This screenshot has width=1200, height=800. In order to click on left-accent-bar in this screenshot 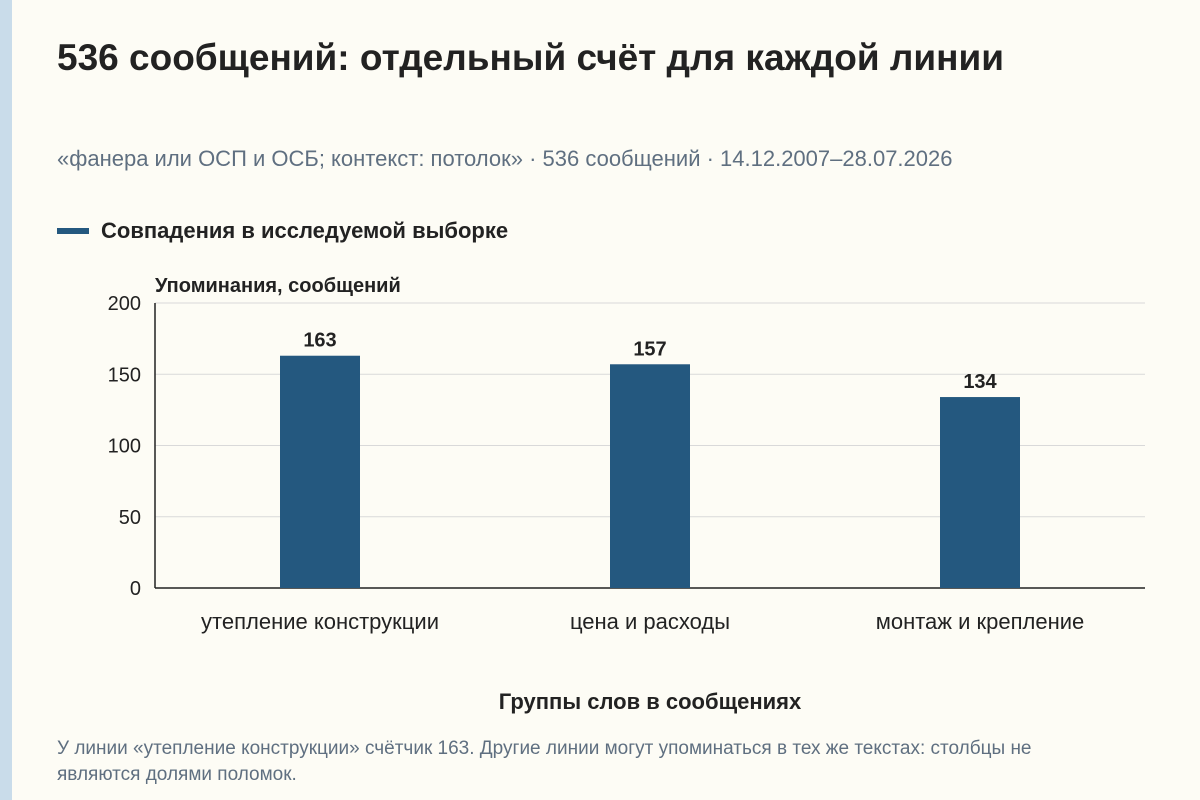, I will do `click(6, 400)`.